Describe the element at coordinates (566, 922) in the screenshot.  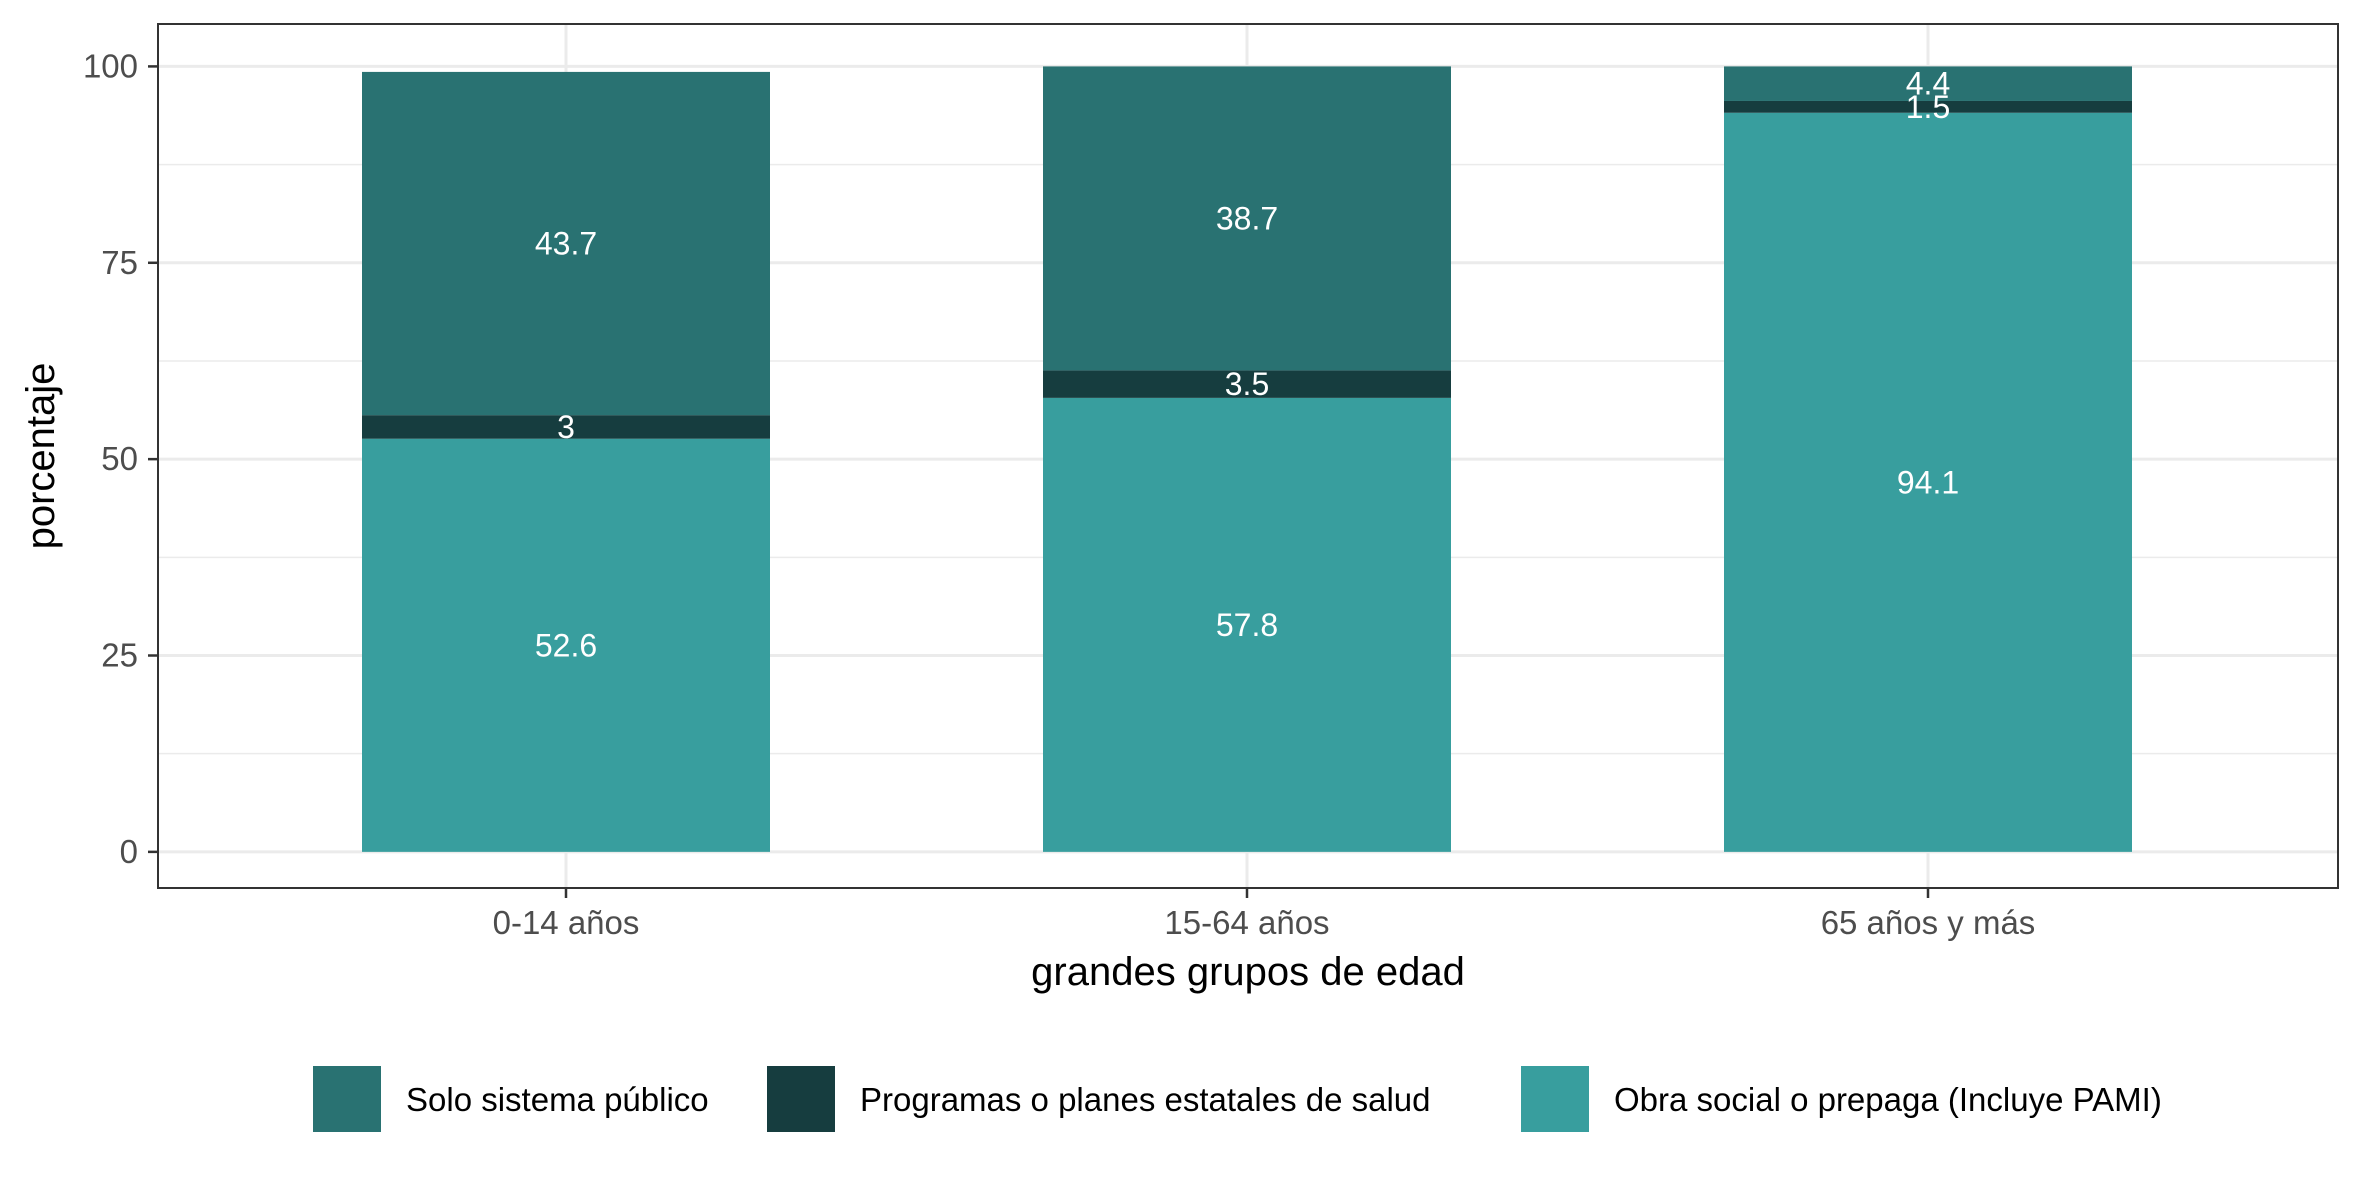
I see `x-tick-label: 0-14 años` at that location.